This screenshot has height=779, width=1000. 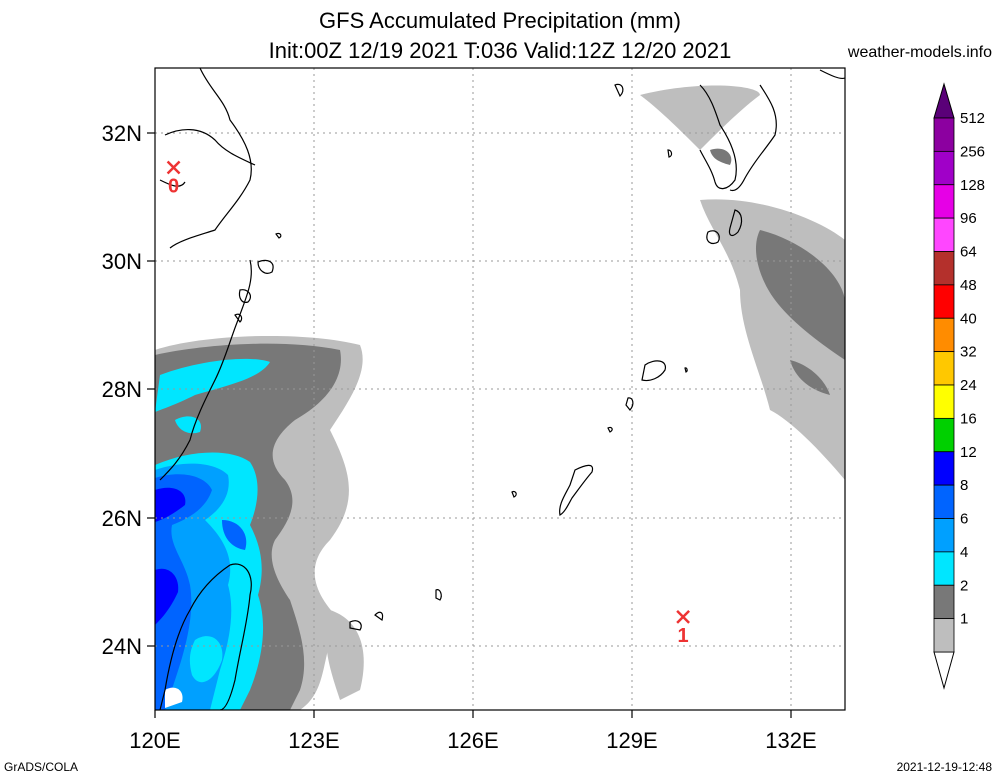 I want to click on colorbar-label: 4, so click(x=964, y=552).